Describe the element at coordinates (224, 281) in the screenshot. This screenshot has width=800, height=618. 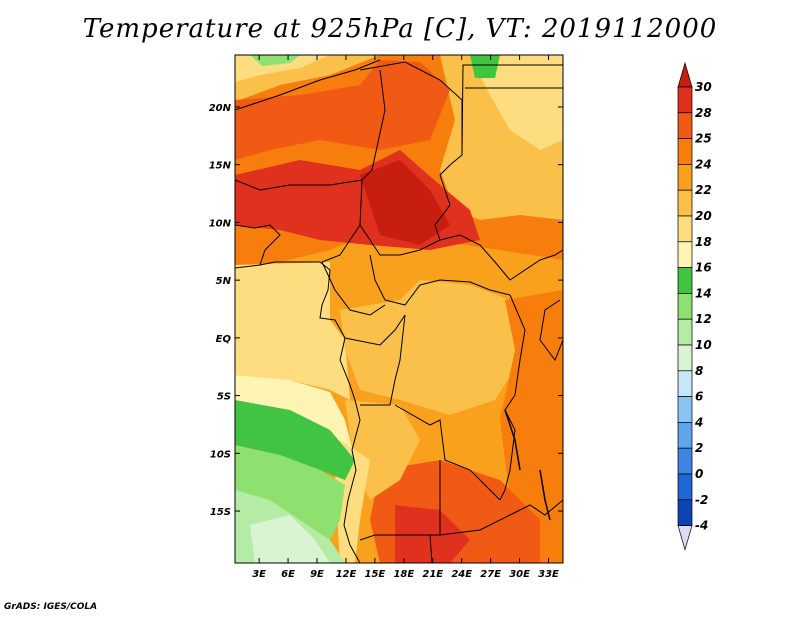
I see `y-tick-label: 5N` at that location.